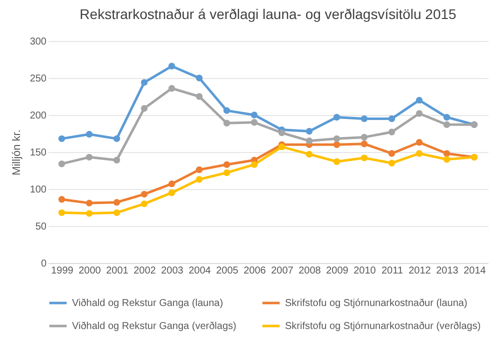 This screenshot has width=500, height=339. Describe the element at coordinates (310, 271) in the screenshot. I see `x-tick-label: 2008` at that location.